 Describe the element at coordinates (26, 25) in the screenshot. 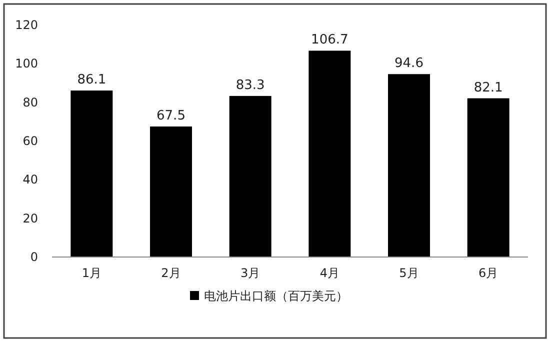

I see `y-tick-label: 120` at that location.